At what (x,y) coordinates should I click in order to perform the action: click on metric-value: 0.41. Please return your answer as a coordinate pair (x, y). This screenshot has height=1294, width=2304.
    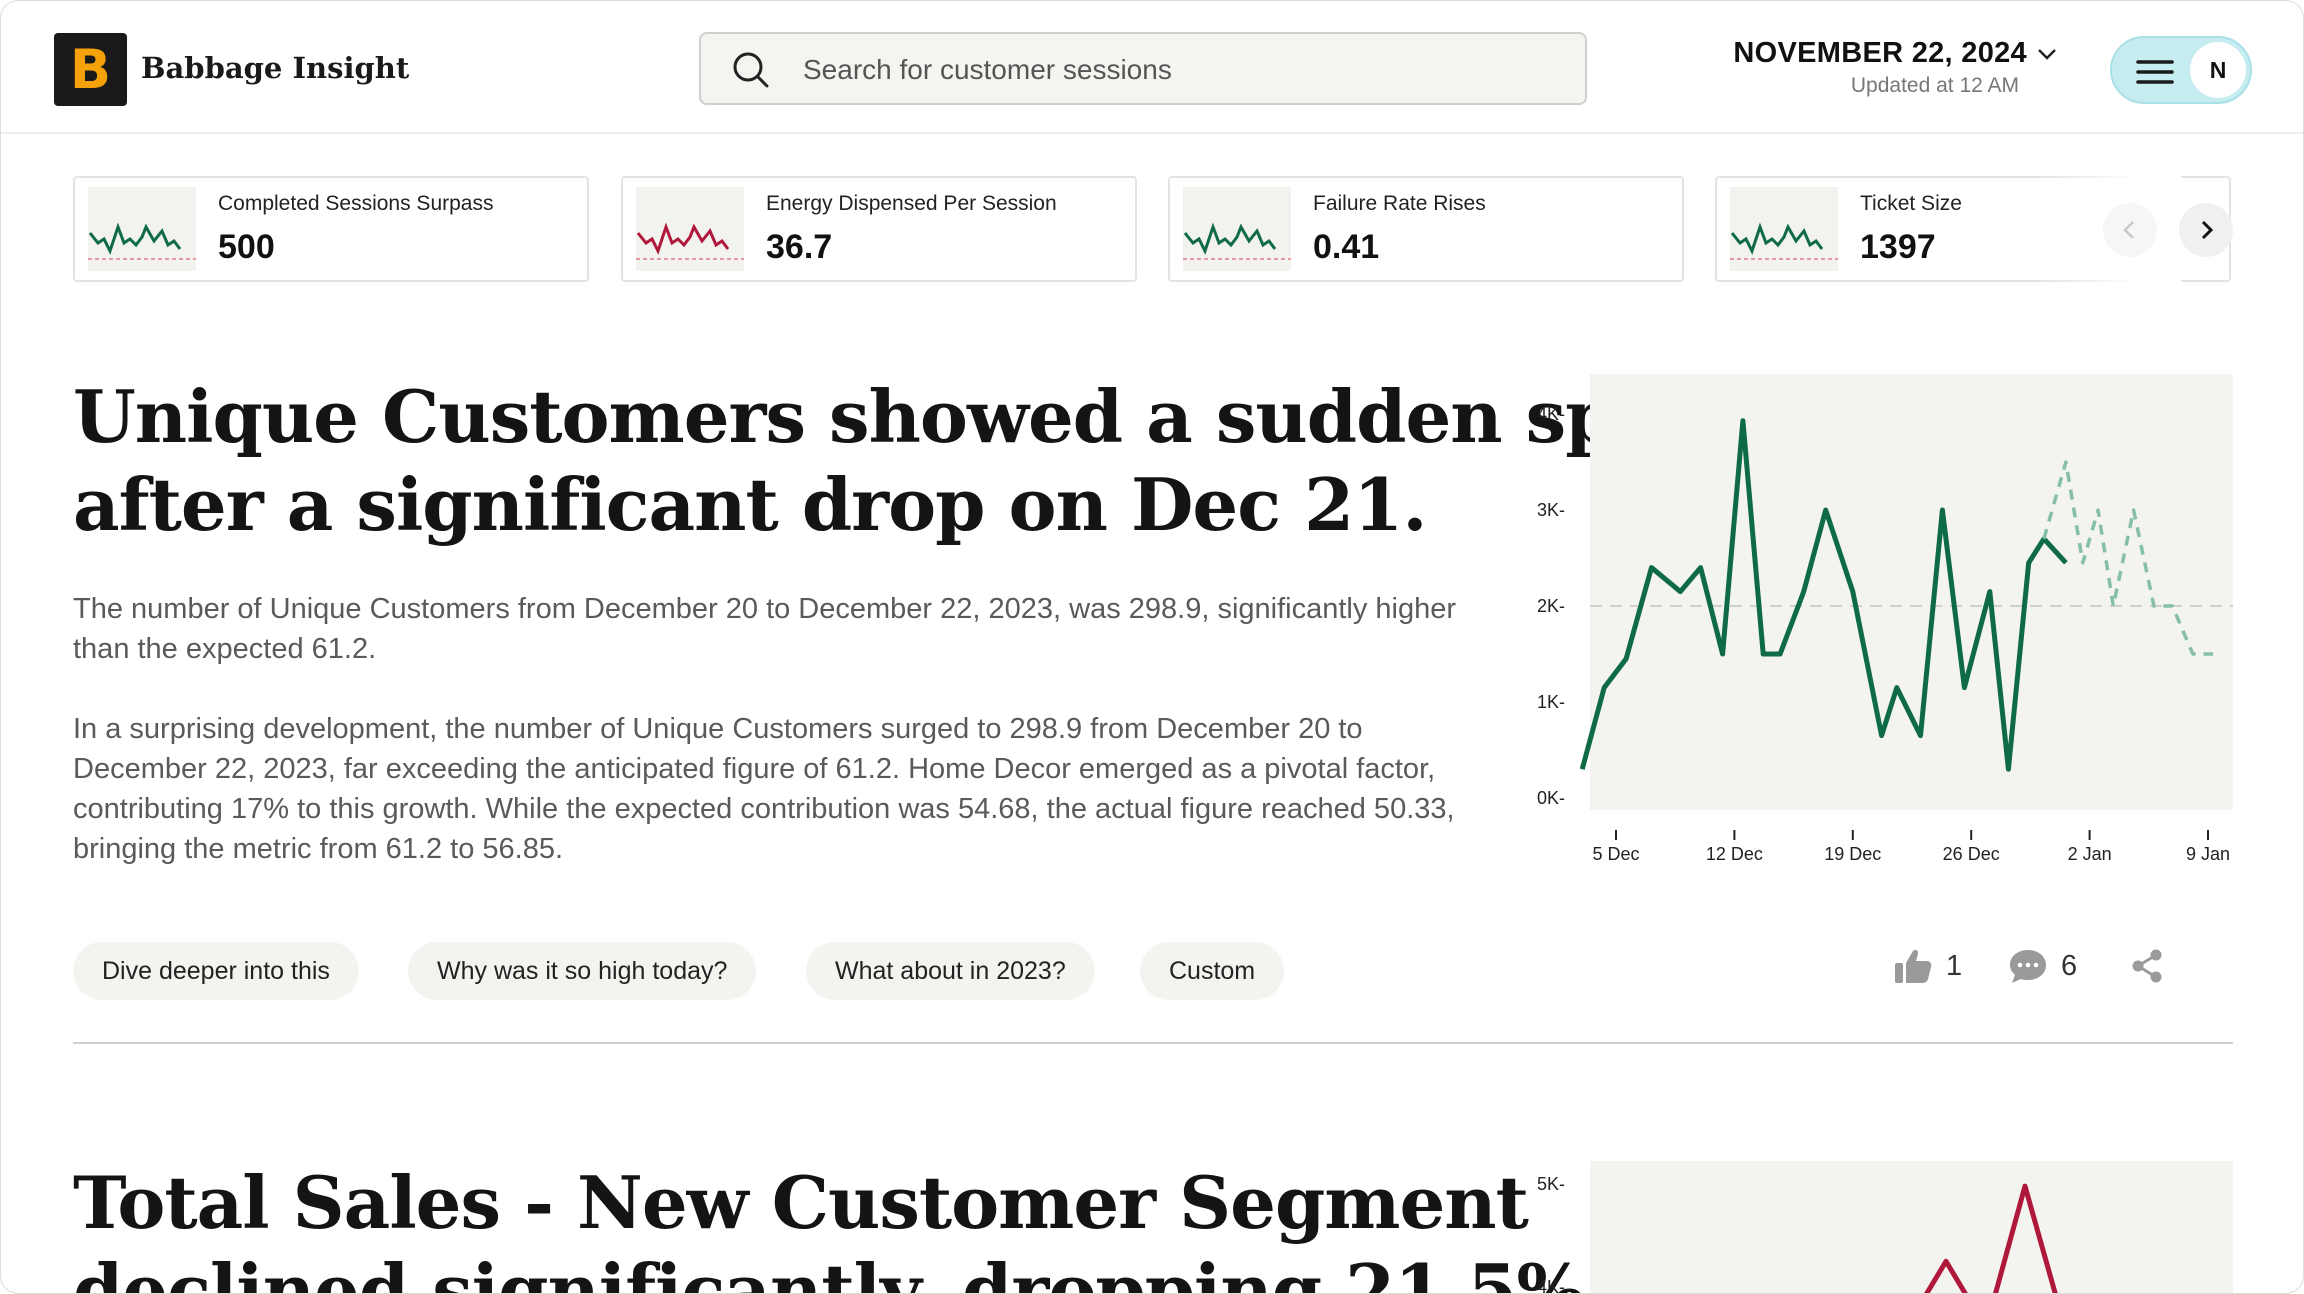
    Looking at the image, I should click on (1346, 247).